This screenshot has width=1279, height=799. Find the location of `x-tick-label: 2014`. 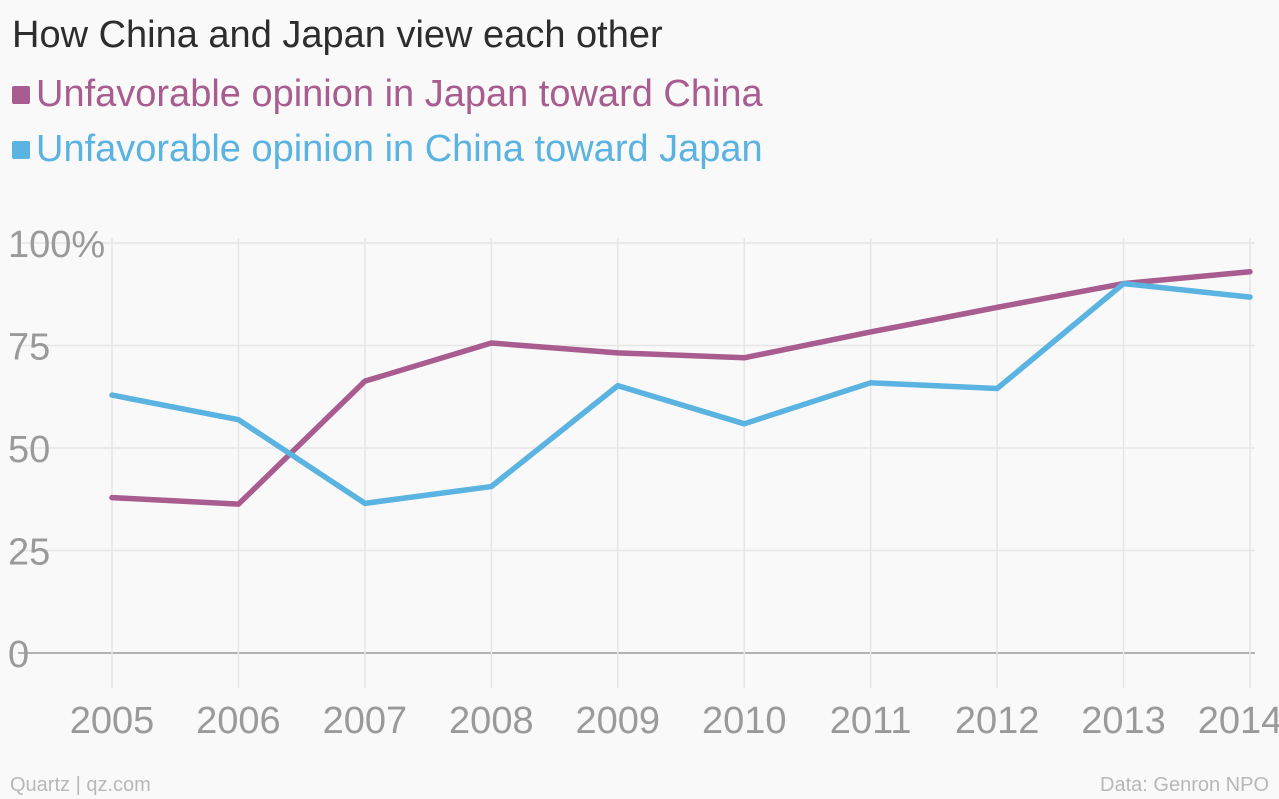

x-tick-label: 2014 is located at coordinates (1238, 721).